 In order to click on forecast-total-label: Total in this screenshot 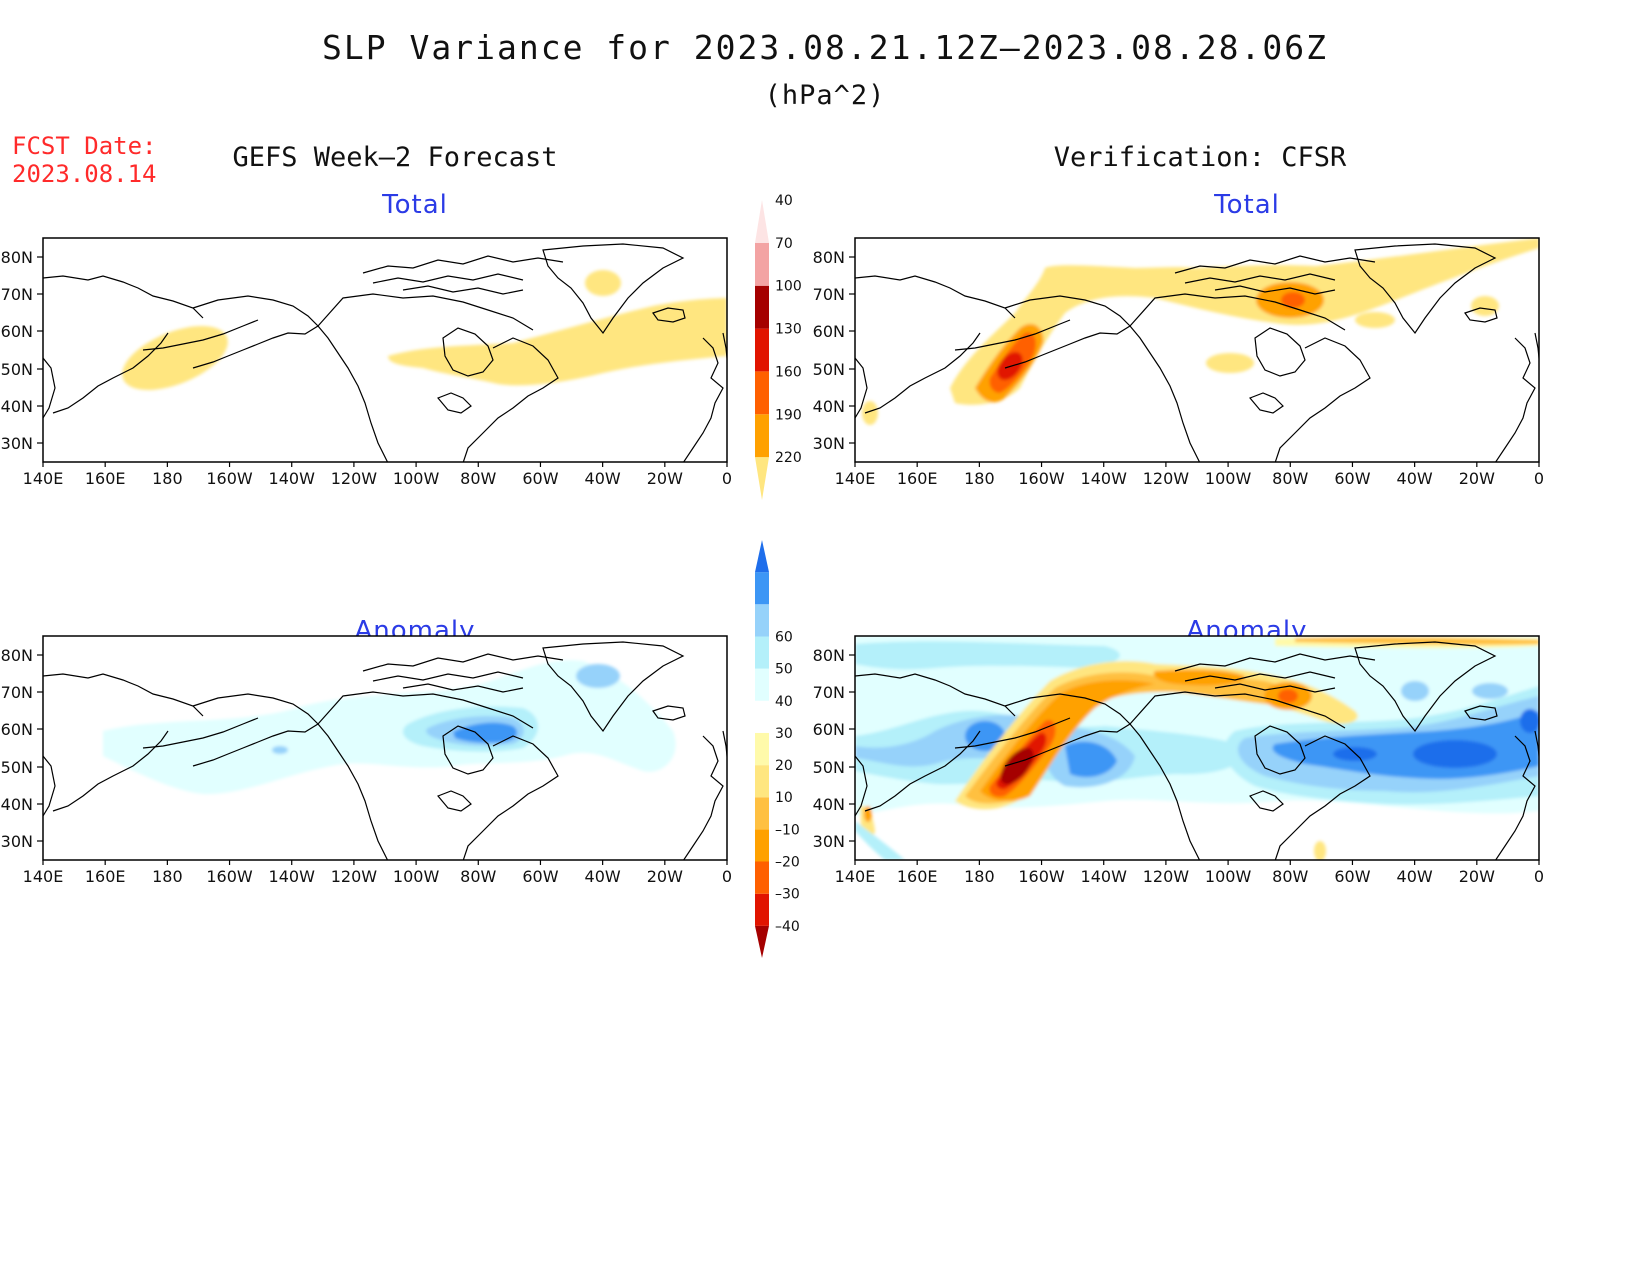, I will do `click(415, 205)`.